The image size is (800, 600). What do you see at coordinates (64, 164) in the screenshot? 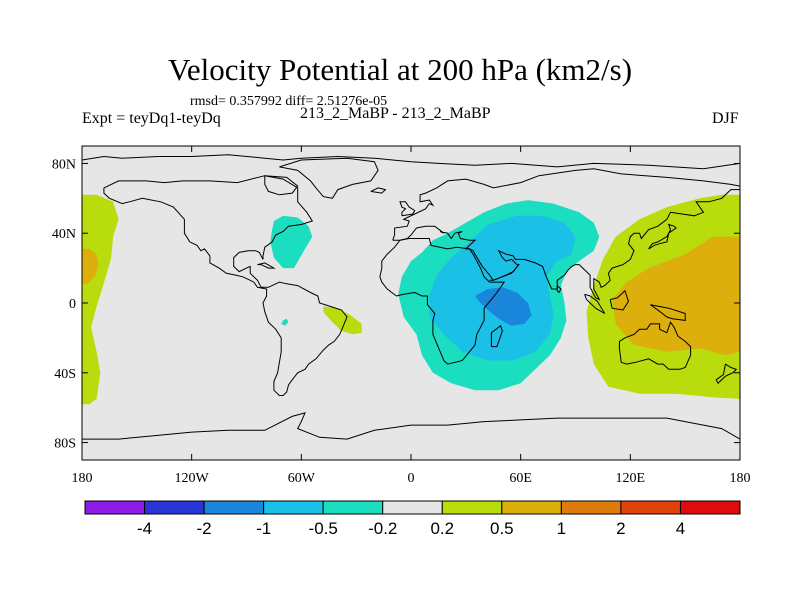
I see `y-tick-label: 80N` at bounding box center [64, 164].